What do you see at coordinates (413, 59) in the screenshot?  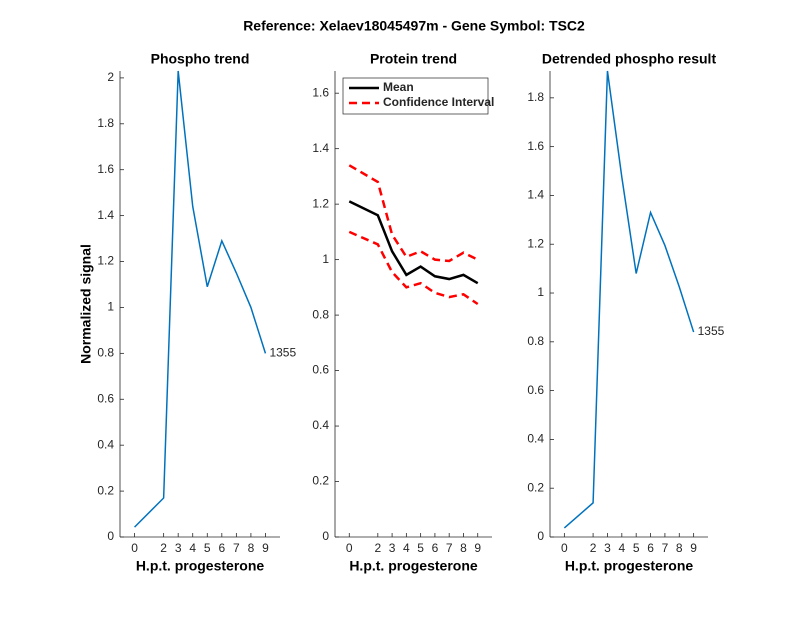 I see `axes-title: Protein trend` at bounding box center [413, 59].